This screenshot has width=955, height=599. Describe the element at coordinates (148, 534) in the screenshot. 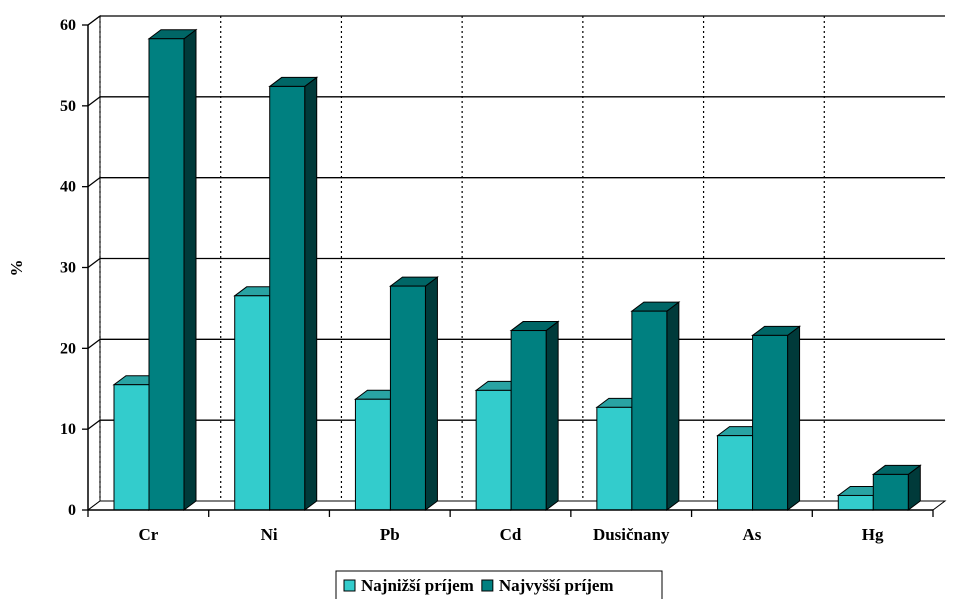

I see `x-tick-label: Cr` at that location.